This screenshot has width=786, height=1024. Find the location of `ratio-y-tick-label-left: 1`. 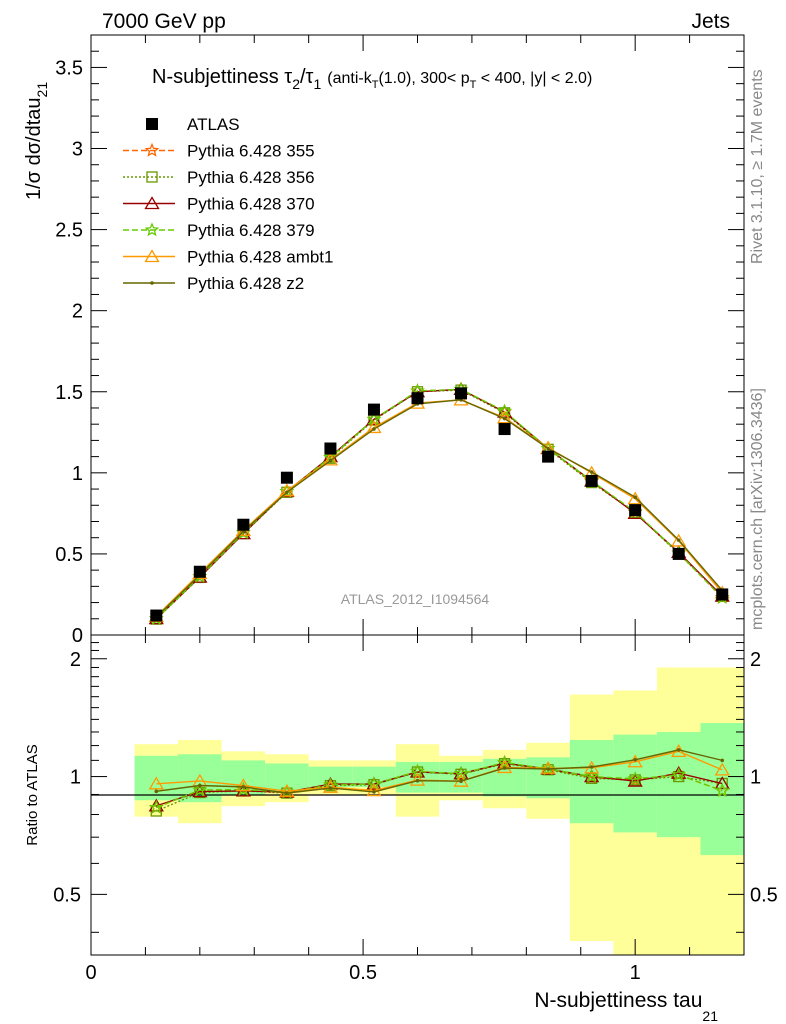

ratio-y-tick-label-left: 1 is located at coordinates (75, 778).